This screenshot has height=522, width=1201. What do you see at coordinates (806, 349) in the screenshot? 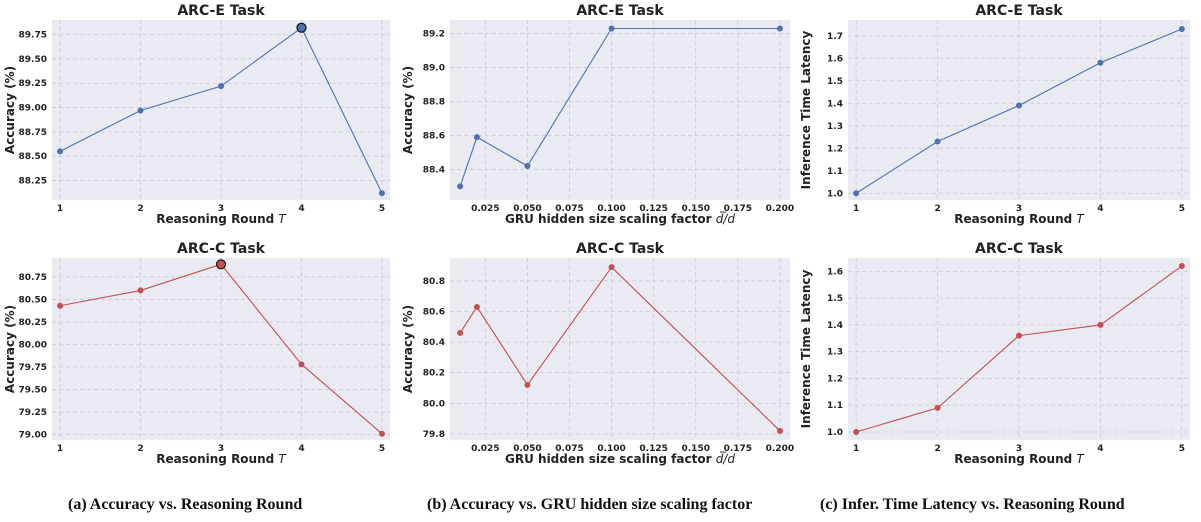
I see `y-axis-label: Inference Time Latency` at bounding box center [806, 349].